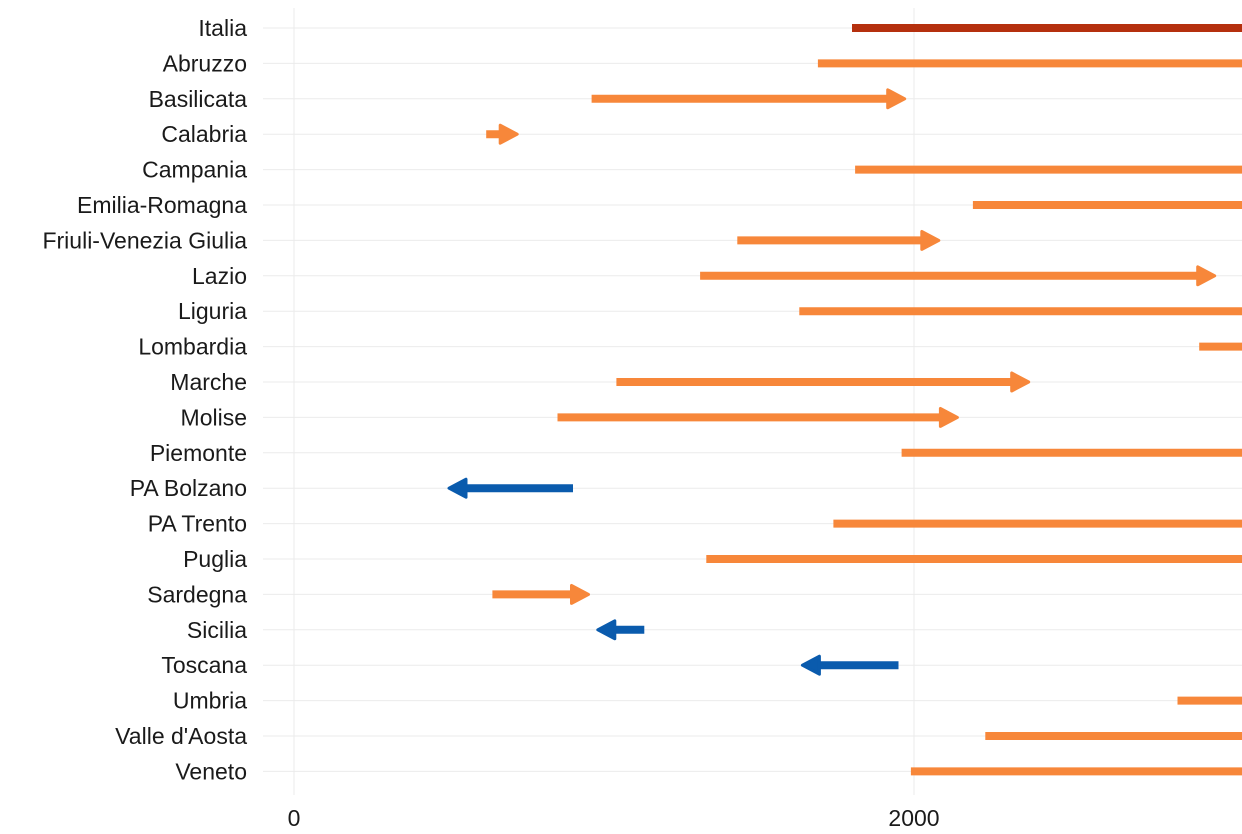 Image resolution: width=1242 pixels, height=834 pixels. Describe the element at coordinates (211, 771) in the screenshot. I see `category-label: Veneto` at that location.